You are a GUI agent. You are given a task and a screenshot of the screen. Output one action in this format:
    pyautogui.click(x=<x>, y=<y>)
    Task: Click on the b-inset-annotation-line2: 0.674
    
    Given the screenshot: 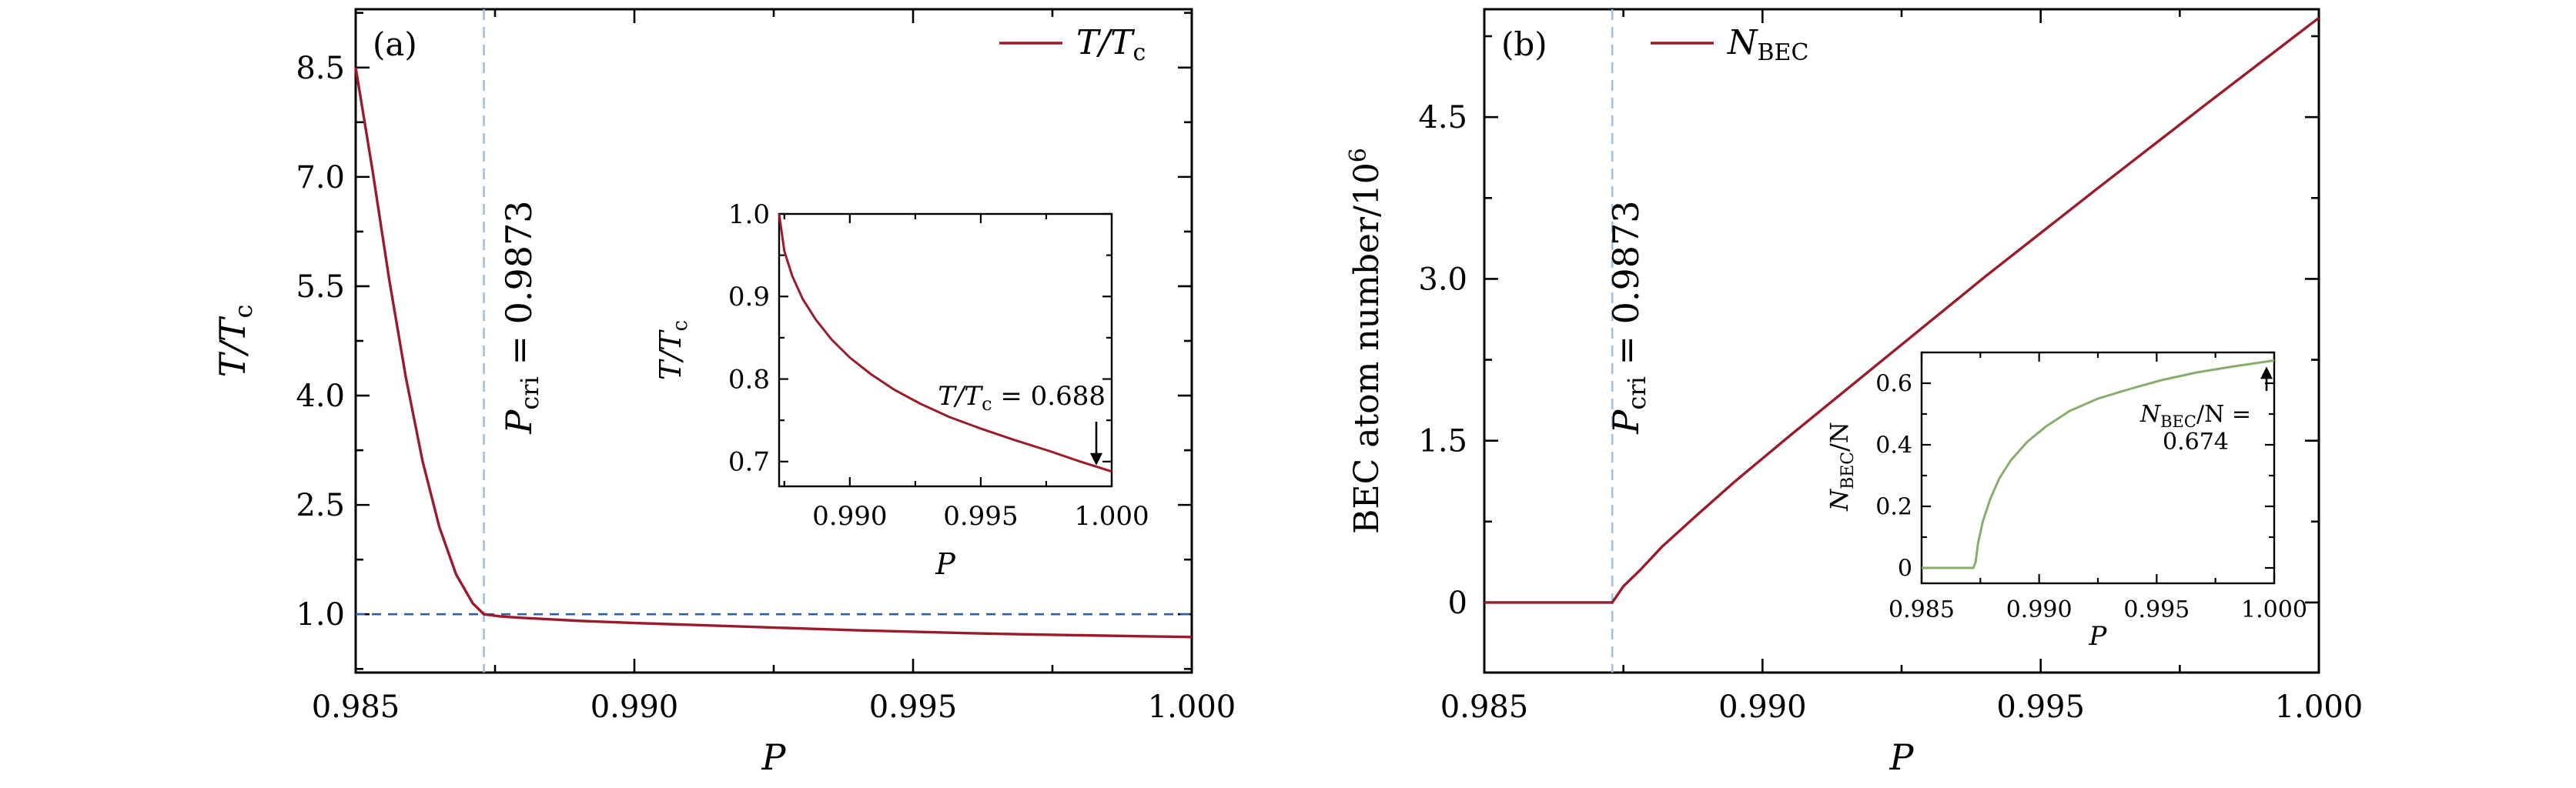 What is the action you would take?
    pyautogui.click(x=2196, y=442)
    